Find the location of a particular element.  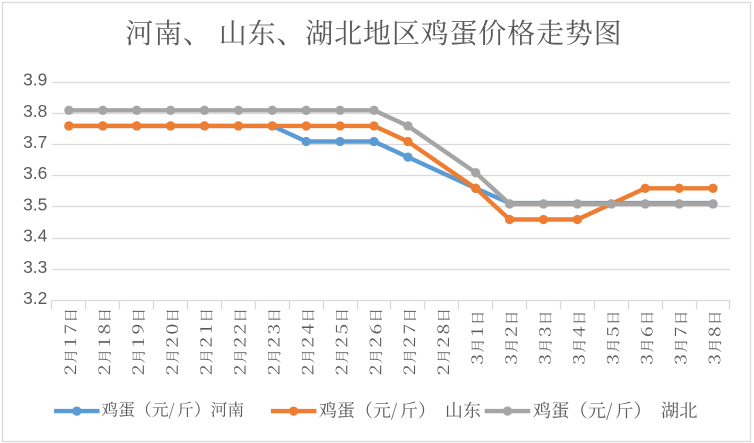

svg-text: 3.3 is located at coordinates (35, 267).